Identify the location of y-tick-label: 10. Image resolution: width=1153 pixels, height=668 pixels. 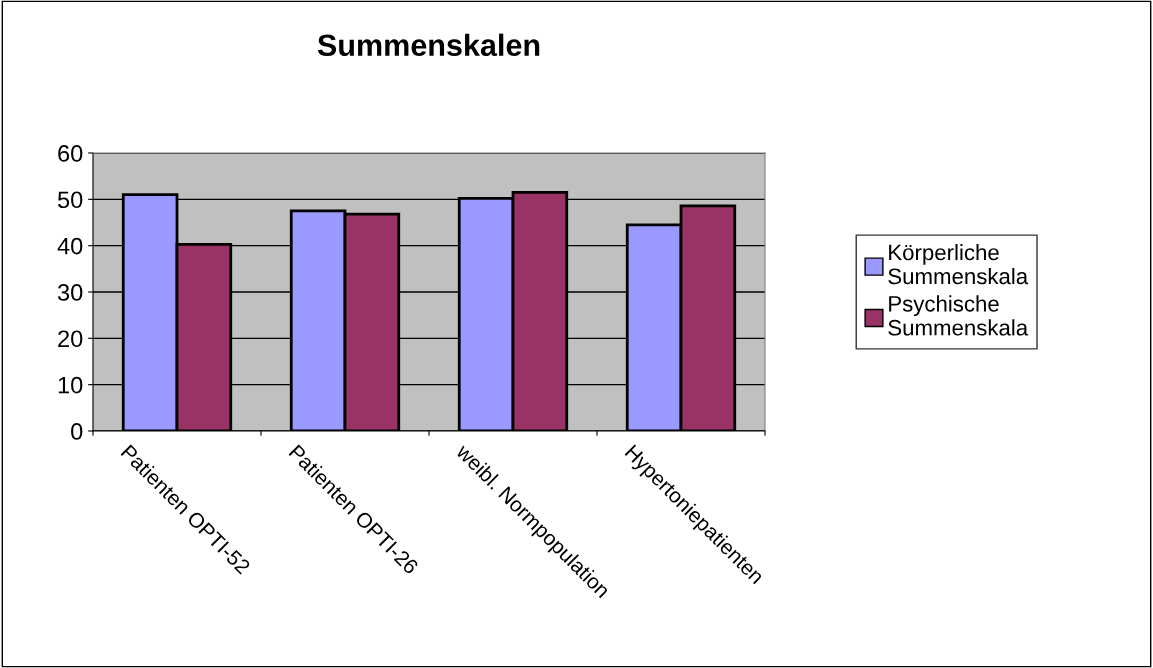
(70, 385).